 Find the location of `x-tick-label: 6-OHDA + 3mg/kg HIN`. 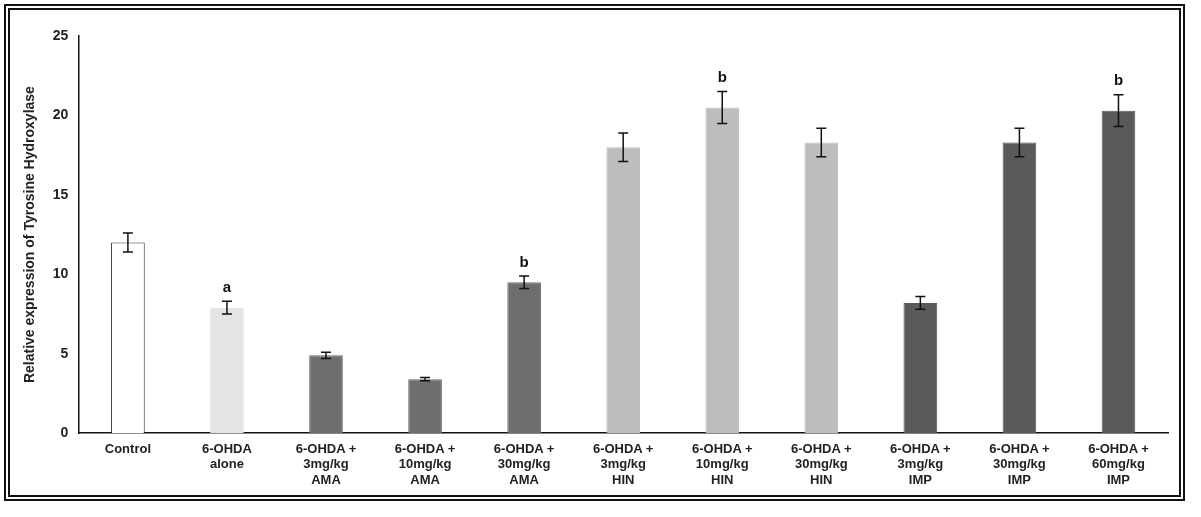

x-tick-label: 6-OHDA + 3mg/kg HIN is located at coordinates (623, 463).